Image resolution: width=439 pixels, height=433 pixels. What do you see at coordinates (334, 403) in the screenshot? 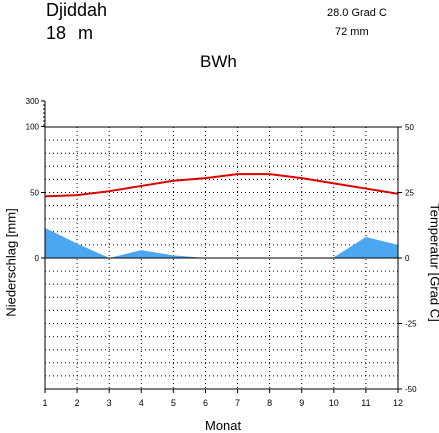
I see `x-tick-label: 10` at bounding box center [334, 403].